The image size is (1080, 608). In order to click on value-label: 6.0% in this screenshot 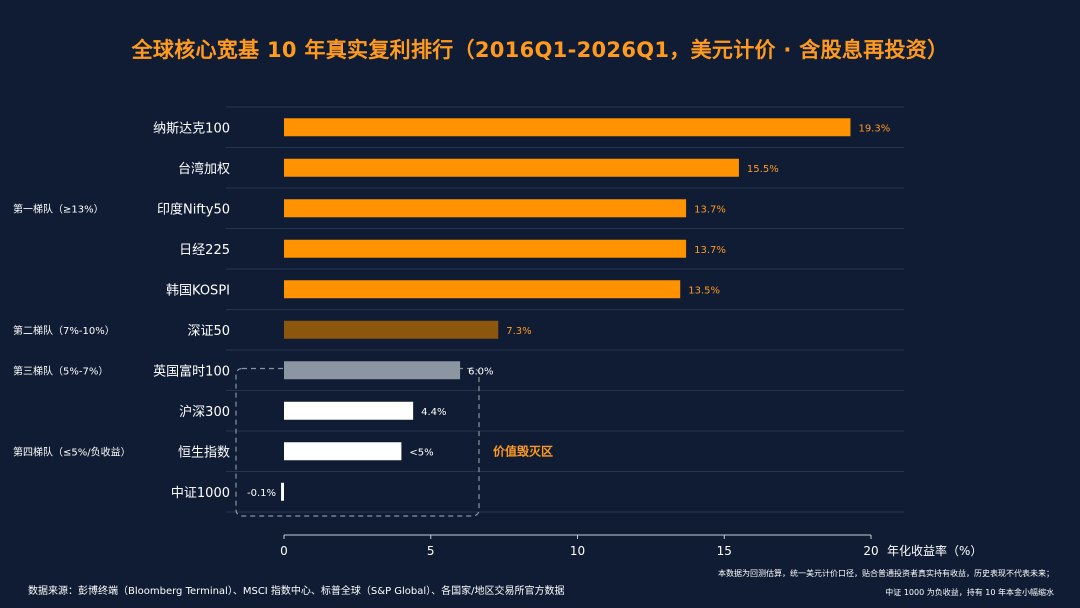, I will do `click(480, 371)`.